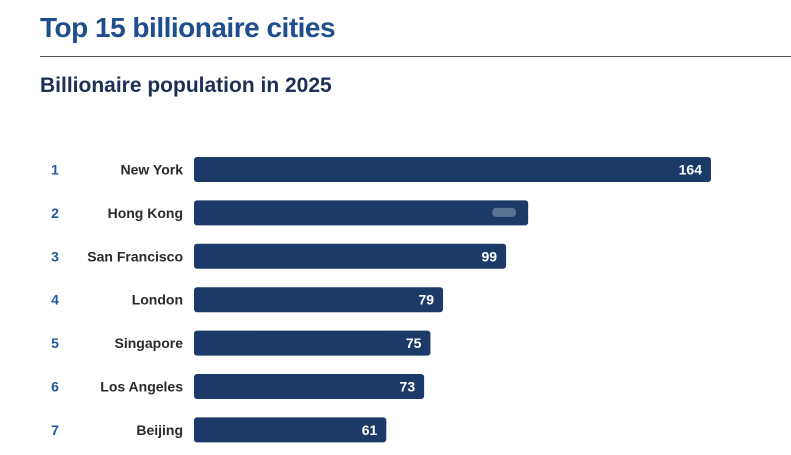 The image size is (791, 455). I want to click on value-label-blurred, so click(504, 212).